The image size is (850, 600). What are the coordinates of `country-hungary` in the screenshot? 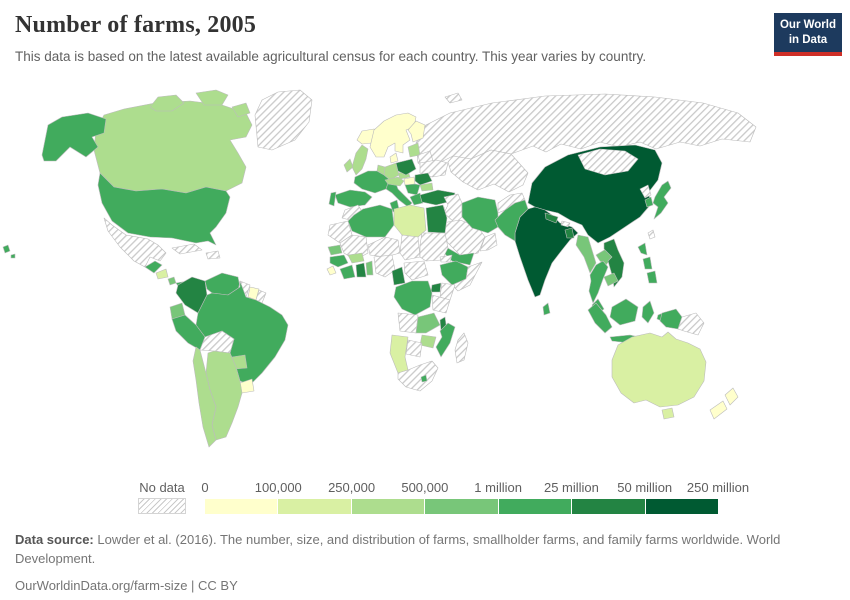 It's located at (409, 181).